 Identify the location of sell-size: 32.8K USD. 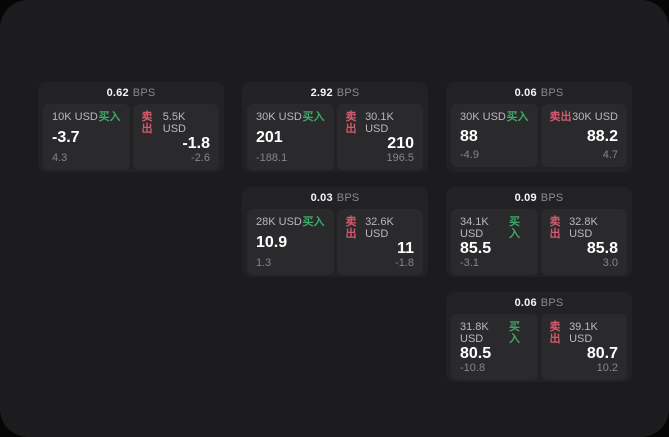
(583, 228).